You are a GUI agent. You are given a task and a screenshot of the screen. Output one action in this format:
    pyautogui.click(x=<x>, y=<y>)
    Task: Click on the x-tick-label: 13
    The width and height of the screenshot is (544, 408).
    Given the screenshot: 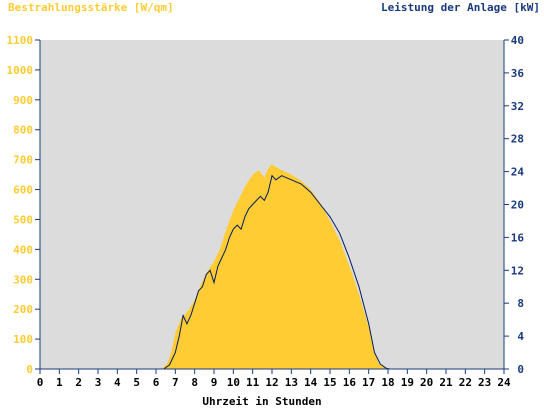 What is the action you would take?
    pyautogui.click(x=291, y=382)
    